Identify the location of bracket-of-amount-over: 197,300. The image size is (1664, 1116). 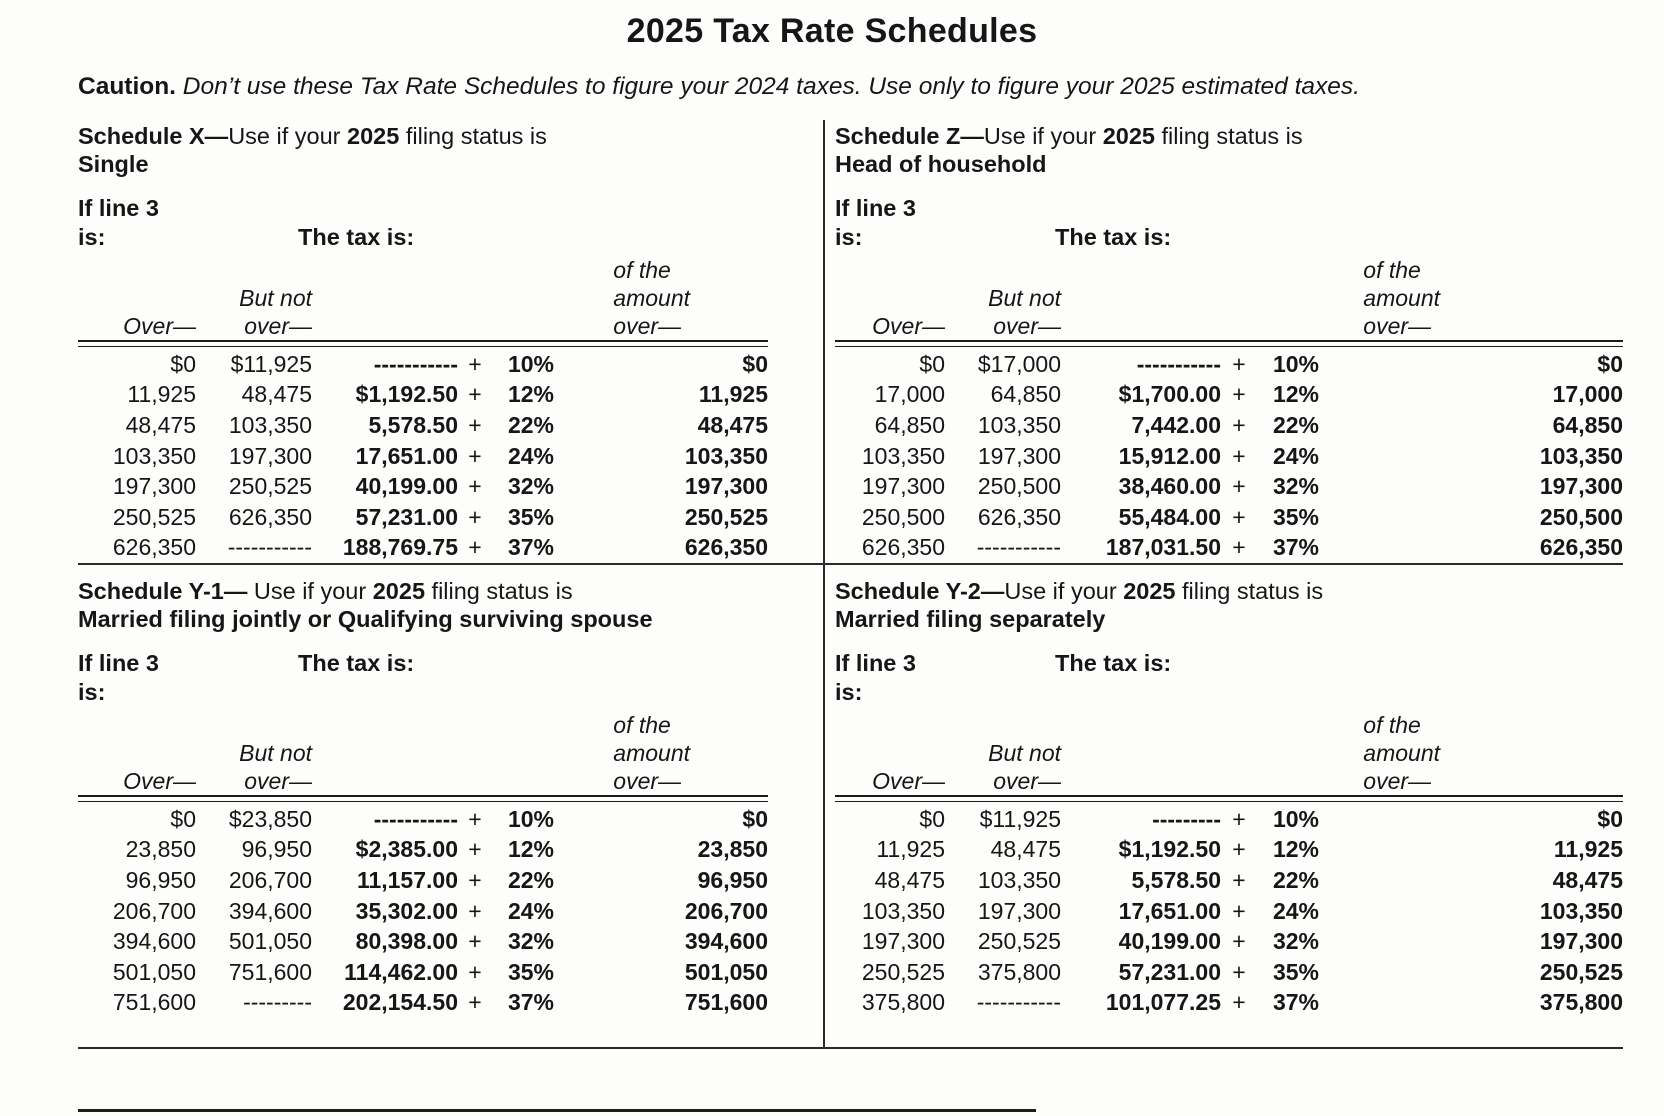
(1581, 486).